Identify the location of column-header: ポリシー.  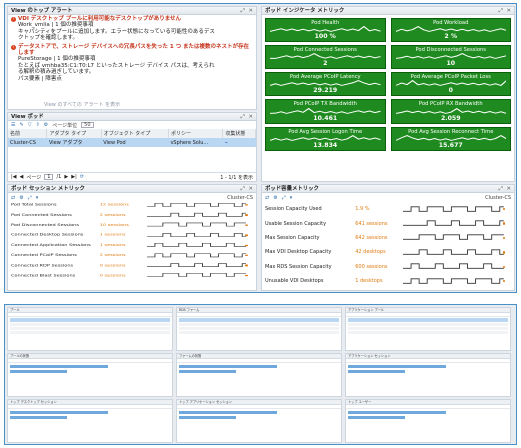
(196, 133).